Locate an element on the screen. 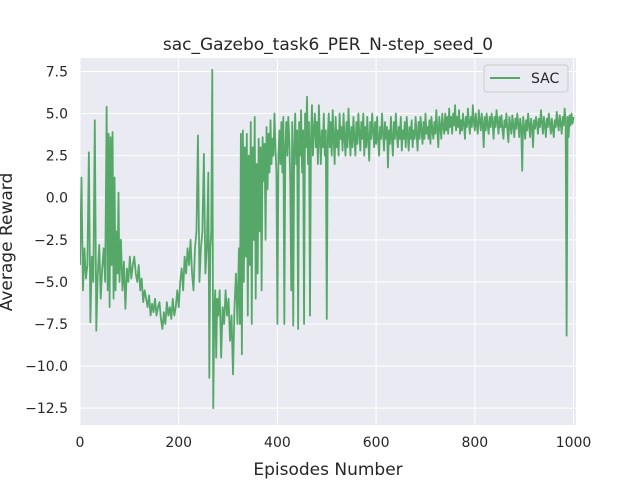 This screenshot has height=480, width=640. y-tick-label: −7.5 is located at coordinates (51, 325).